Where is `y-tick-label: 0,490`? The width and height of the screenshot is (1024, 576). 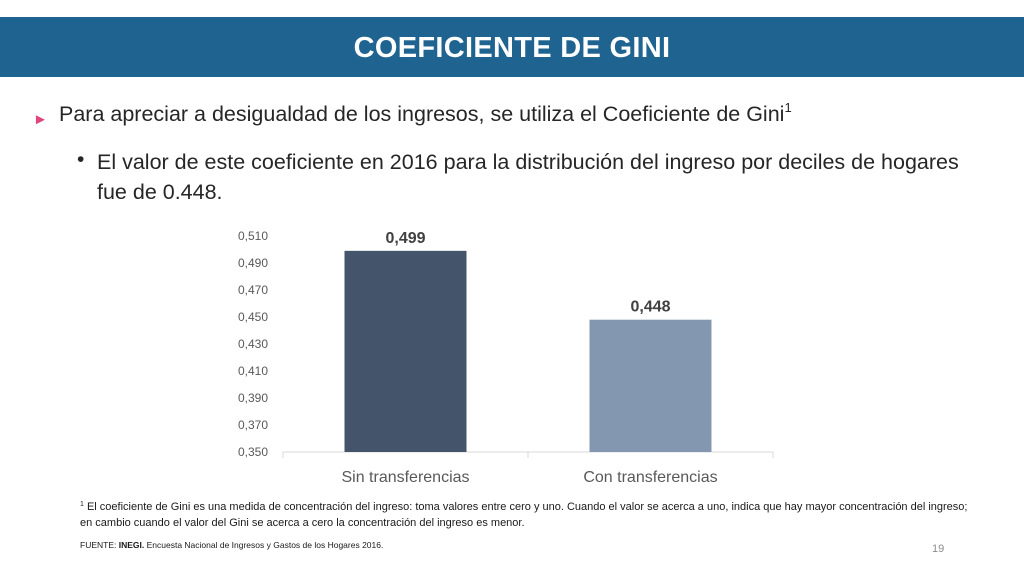
y-tick-label: 0,490 is located at coordinates (253, 263).